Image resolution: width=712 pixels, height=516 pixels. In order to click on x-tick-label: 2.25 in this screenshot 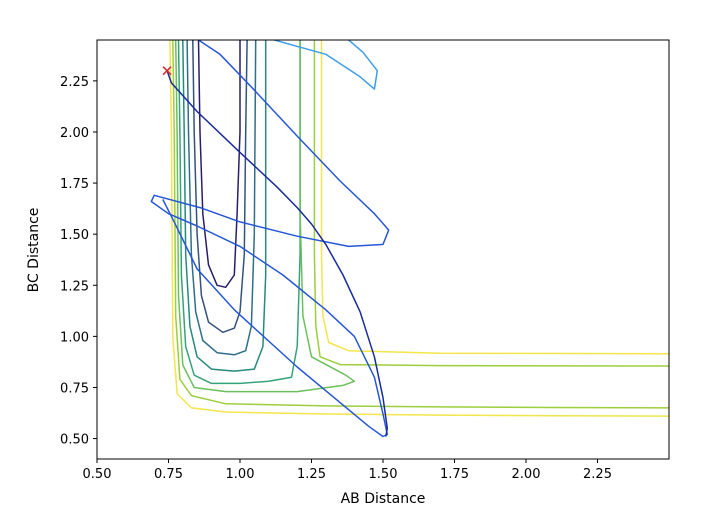, I will do `click(597, 474)`.